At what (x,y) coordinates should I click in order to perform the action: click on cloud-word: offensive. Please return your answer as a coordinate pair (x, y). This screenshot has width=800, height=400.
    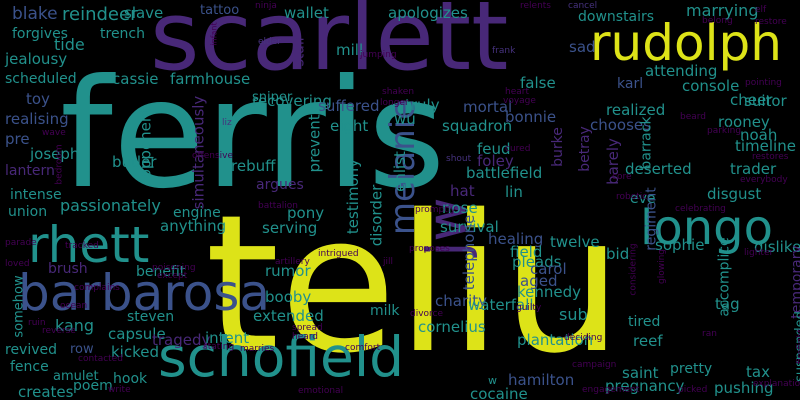
    Looking at the image, I should click on (213, 156).